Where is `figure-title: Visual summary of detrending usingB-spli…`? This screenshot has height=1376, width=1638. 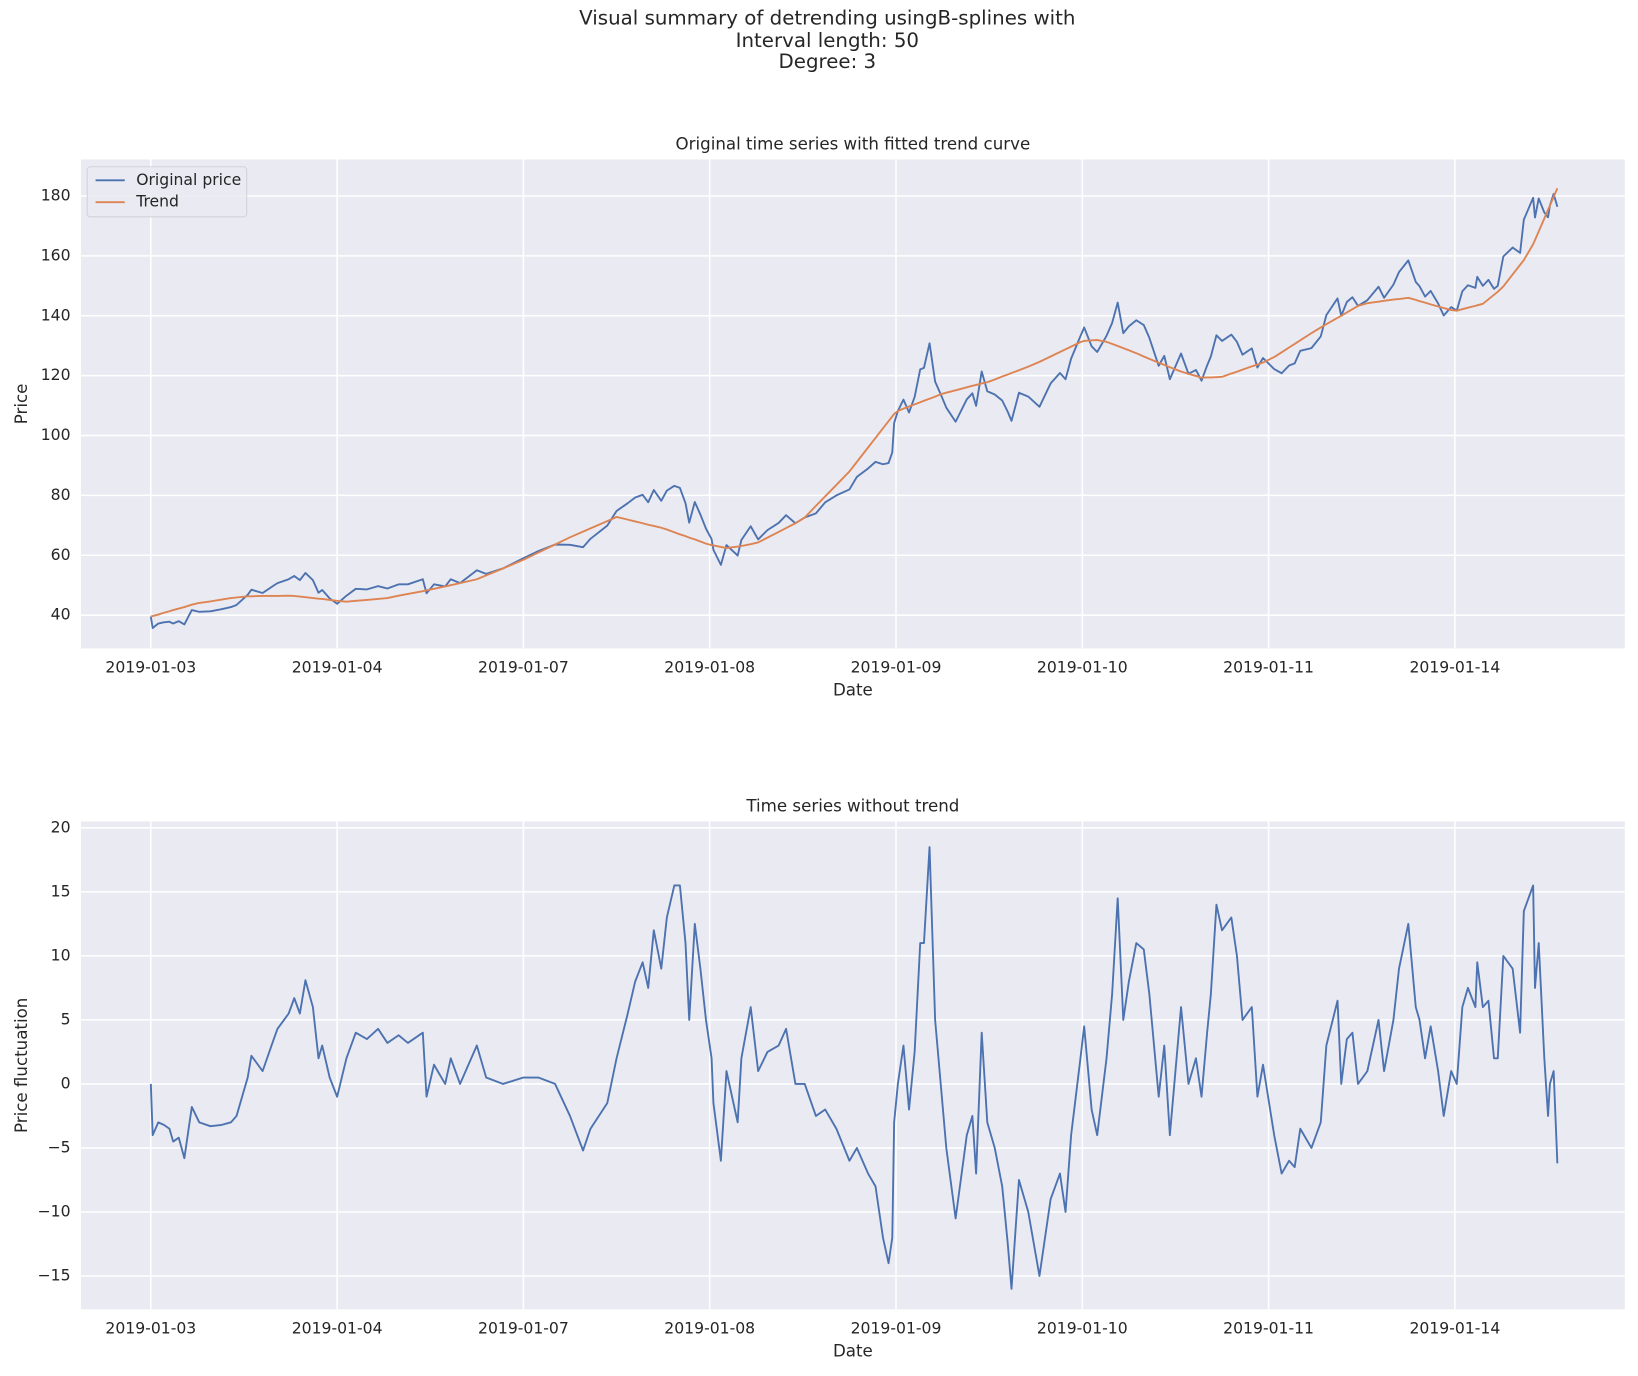 figure-title: Visual summary of detrending usingB-spli… is located at coordinates (827, 17).